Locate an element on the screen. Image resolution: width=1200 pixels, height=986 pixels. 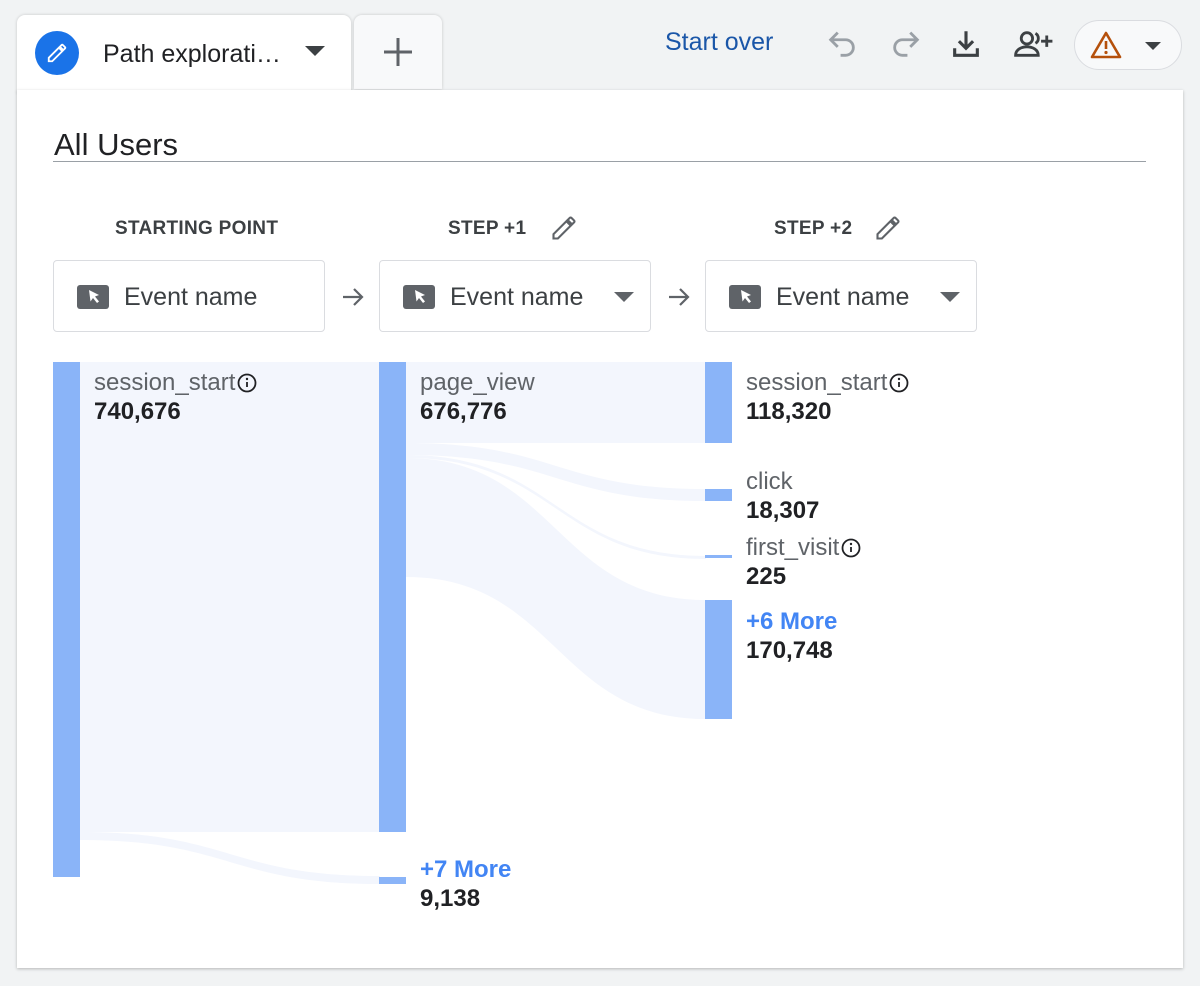
more-nodes-link: +7 More is located at coordinates (466, 869).